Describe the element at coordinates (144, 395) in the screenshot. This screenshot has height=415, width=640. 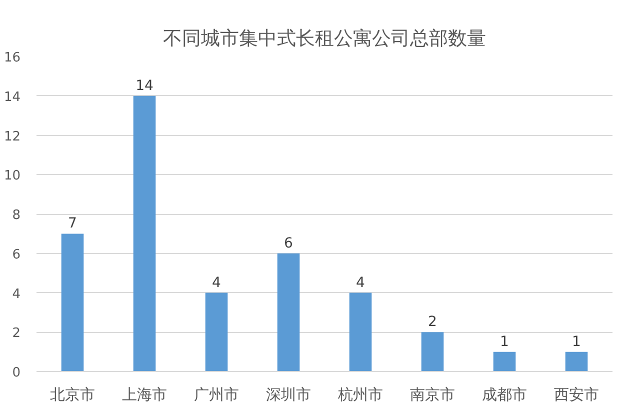
I see `x-tick-label: 上海市` at that location.